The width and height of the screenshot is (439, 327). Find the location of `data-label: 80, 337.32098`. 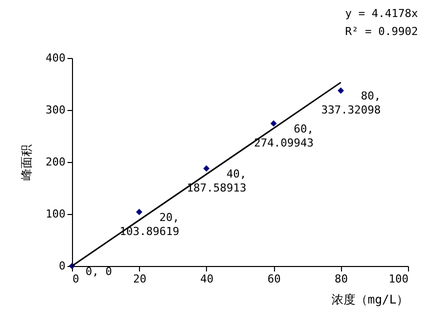

data-label: 80, 337.32098 is located at coordinates (351, 103).